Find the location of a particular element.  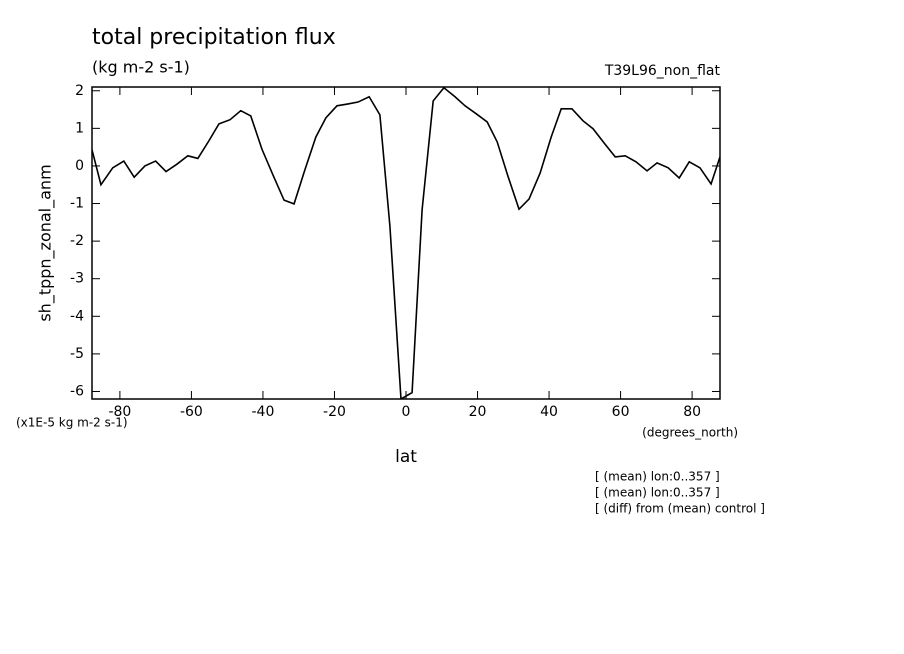

y-tick-label: -3 is located at coordinates (77, 279).